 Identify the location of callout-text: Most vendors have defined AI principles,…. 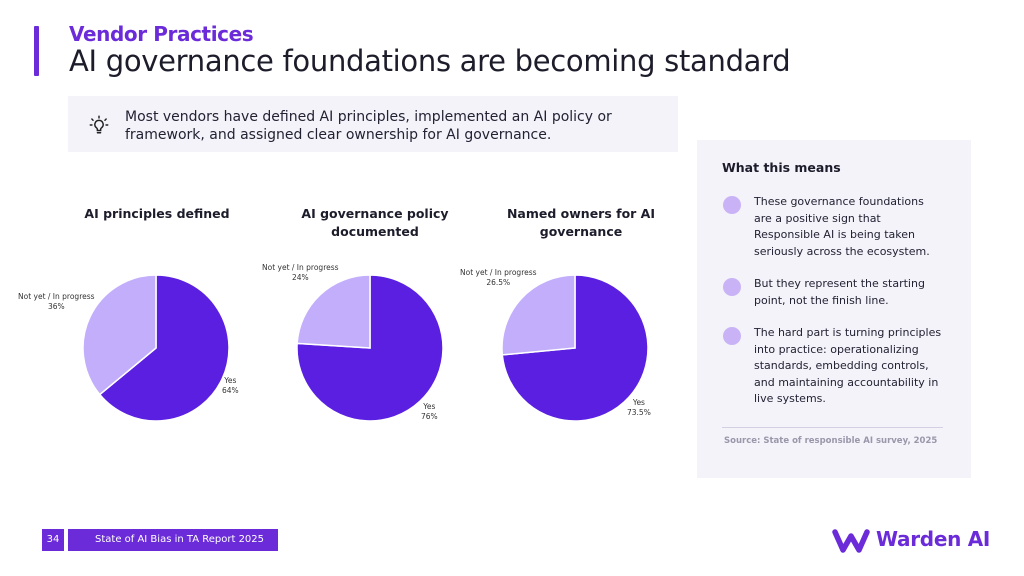
(395, 126).